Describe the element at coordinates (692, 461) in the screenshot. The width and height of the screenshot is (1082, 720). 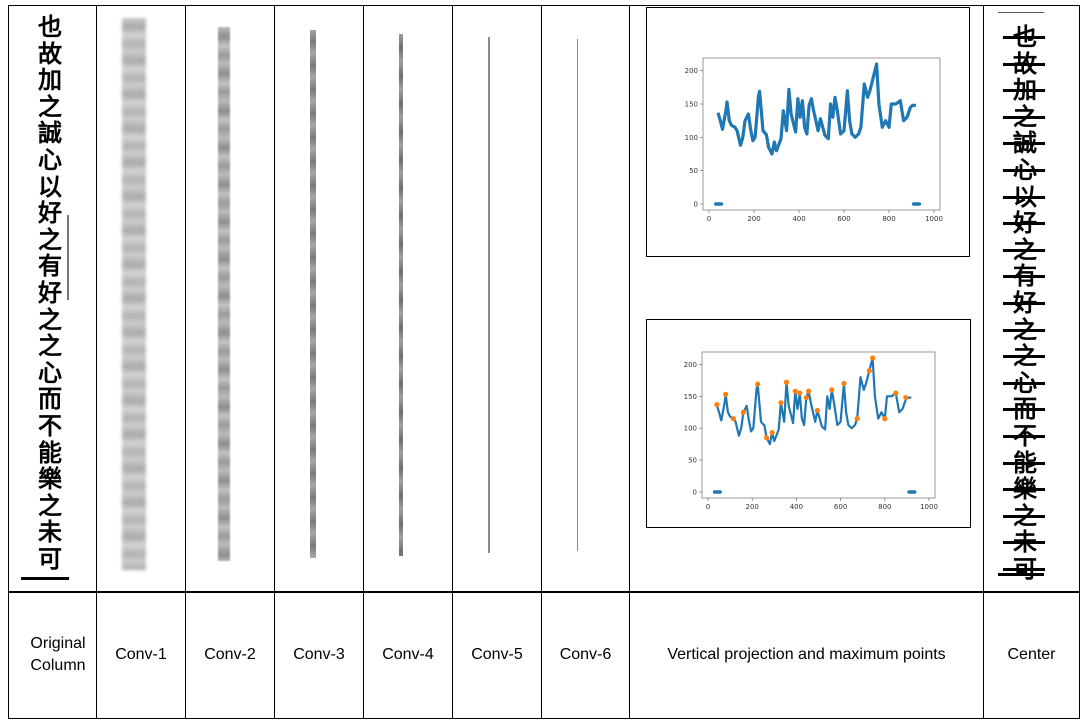
I see `y-tick-label: 50` at that location.